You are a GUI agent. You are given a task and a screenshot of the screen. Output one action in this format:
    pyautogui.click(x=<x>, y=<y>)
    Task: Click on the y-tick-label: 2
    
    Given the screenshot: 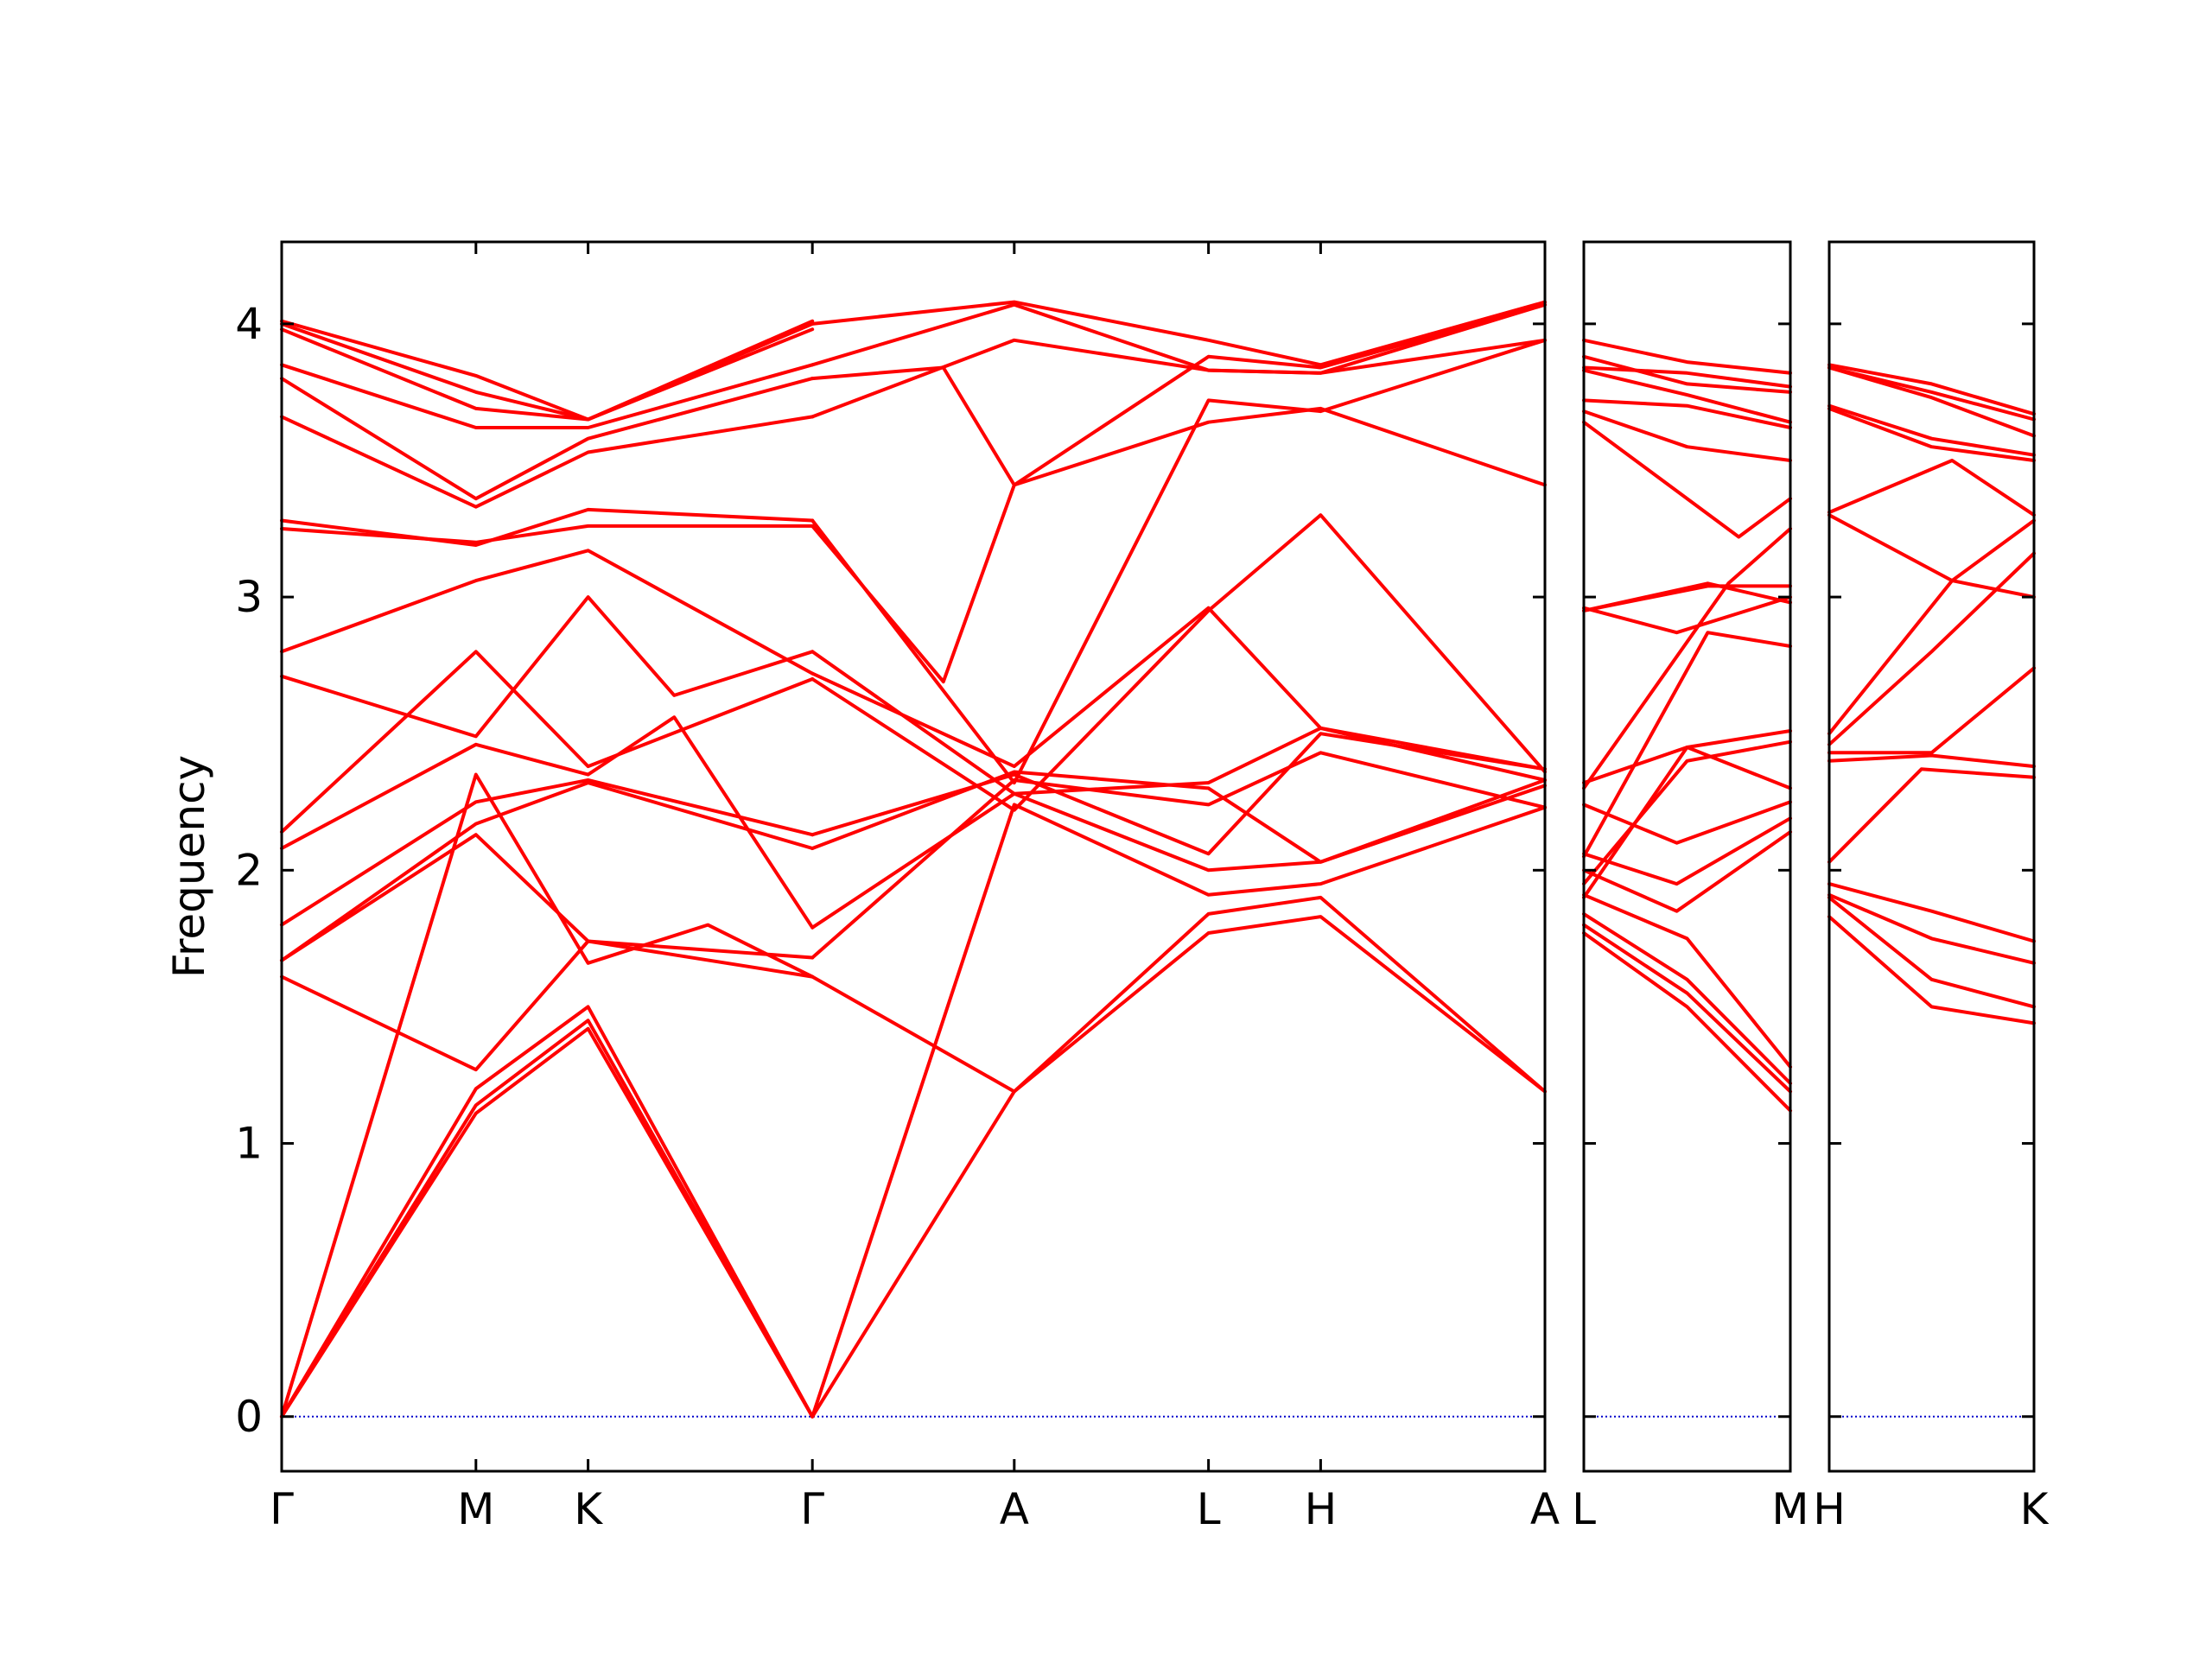 What is the action you would take?
    pyautogui.click(x=249, y=870)
    